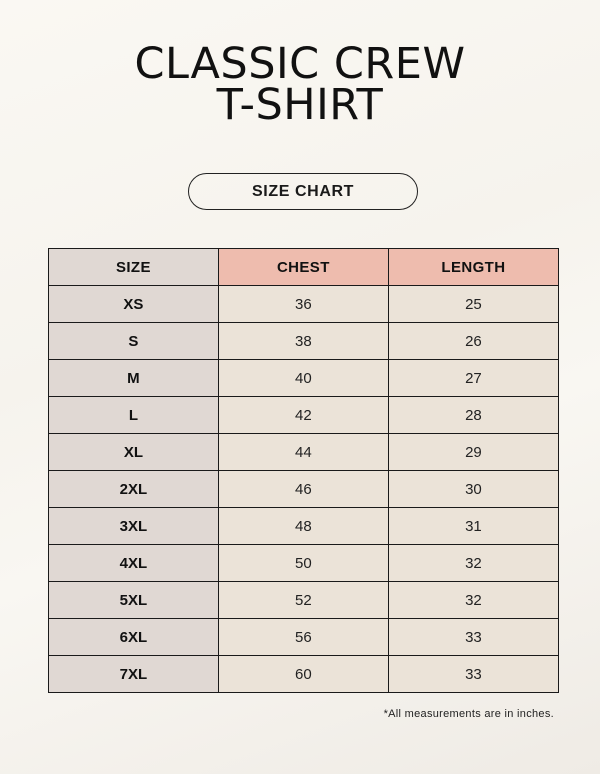 This screenshot has height=774, width=600. What do you see at coordinates (133, 304) in the screenshot?
I see `size-cell: XS` at bounding box center [133, 304].